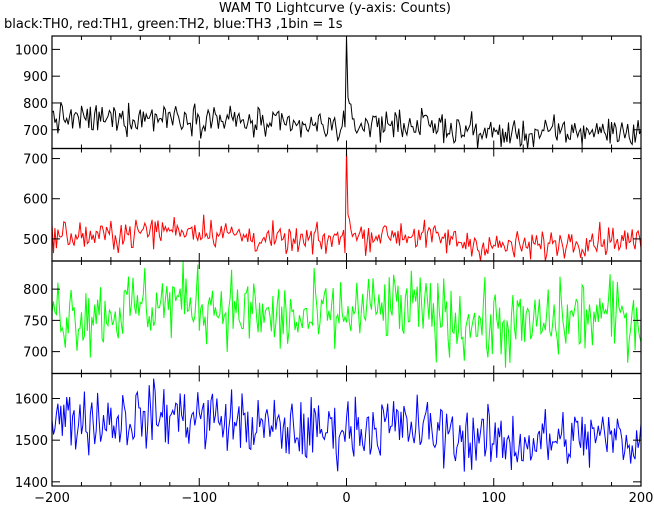  What do you see at coordinates (31, 483) in the screenshot?
I see `y-tick-label: 1400` at bounding box center [31, 483].